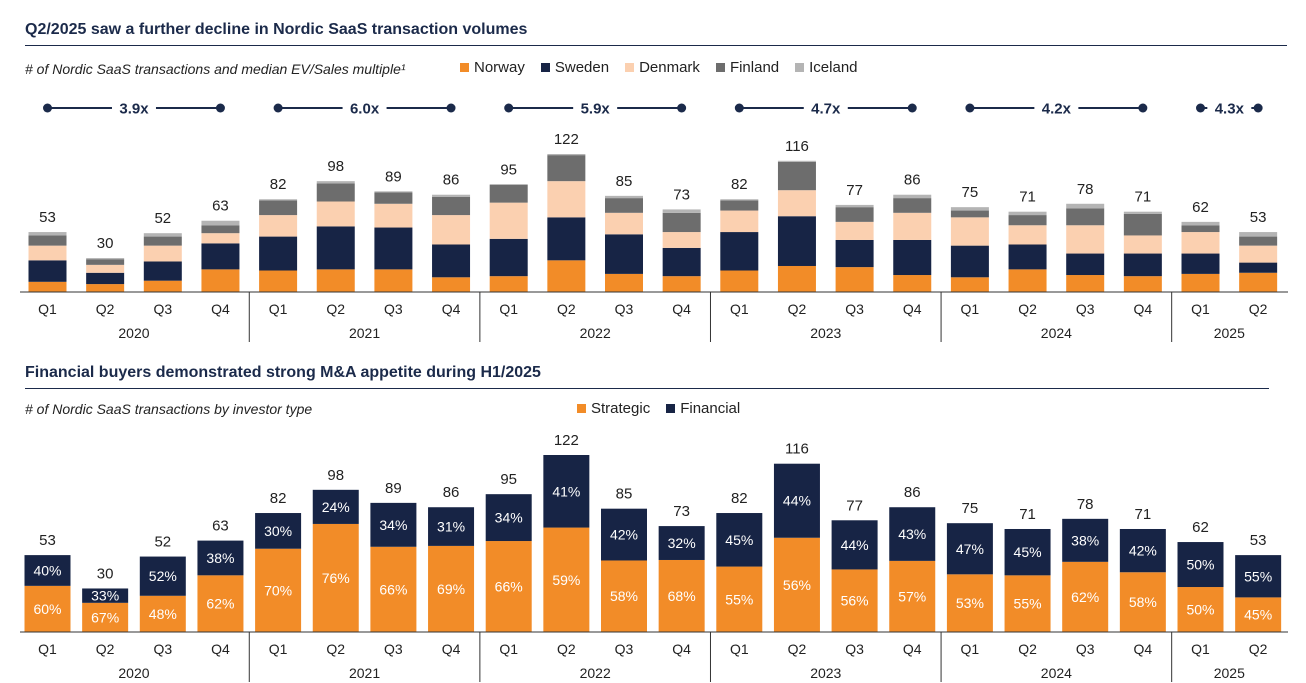  I want to click on chart1-tick-label: Q4, so click(1143, 309).